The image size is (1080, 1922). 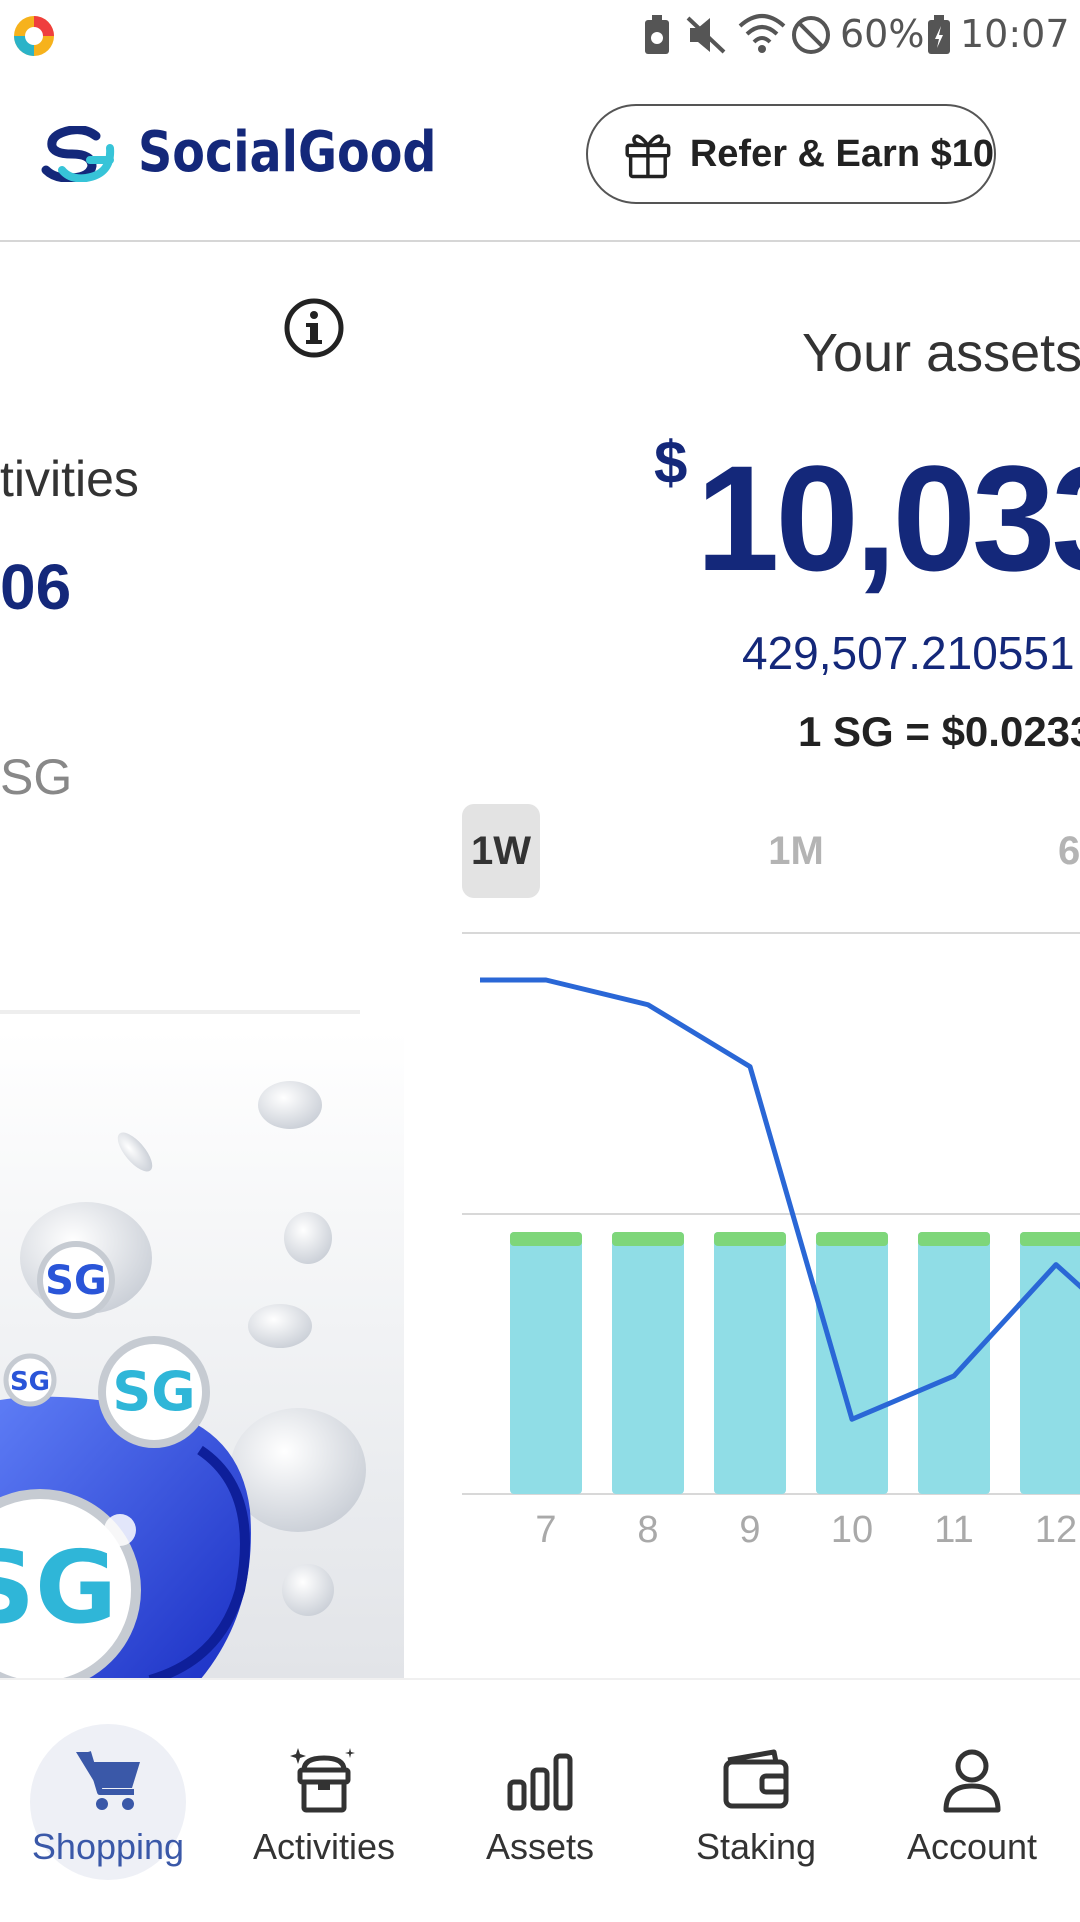 What do you see at coordinates (34, 36) in the screenshot?
I see `app-notification-icon` at bounding box center [34, 36].